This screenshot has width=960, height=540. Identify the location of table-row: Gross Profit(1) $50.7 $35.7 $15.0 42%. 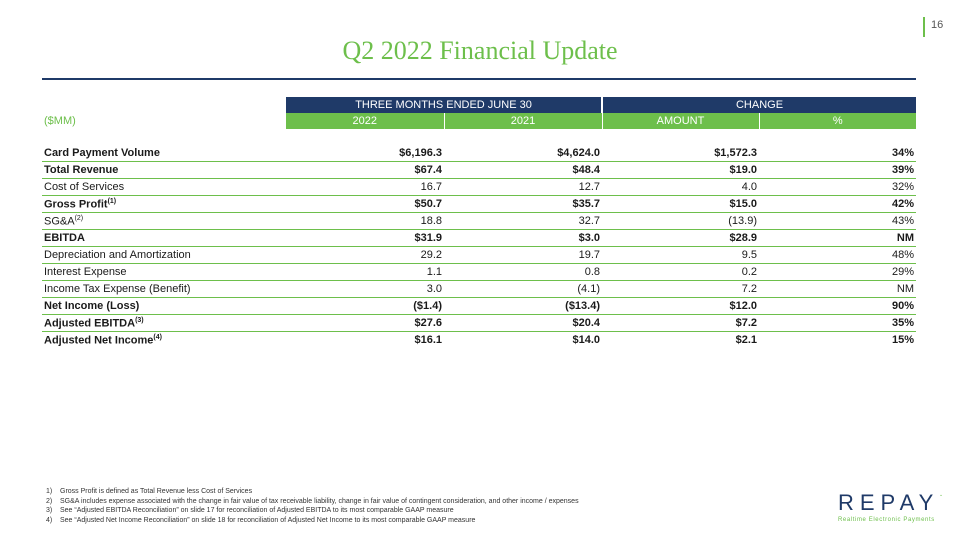
(479, 204).